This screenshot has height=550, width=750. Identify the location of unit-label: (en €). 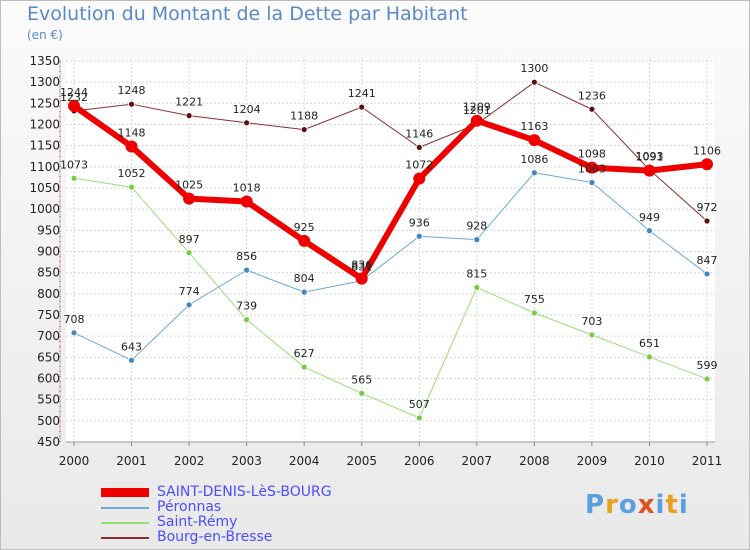
(45, 35).